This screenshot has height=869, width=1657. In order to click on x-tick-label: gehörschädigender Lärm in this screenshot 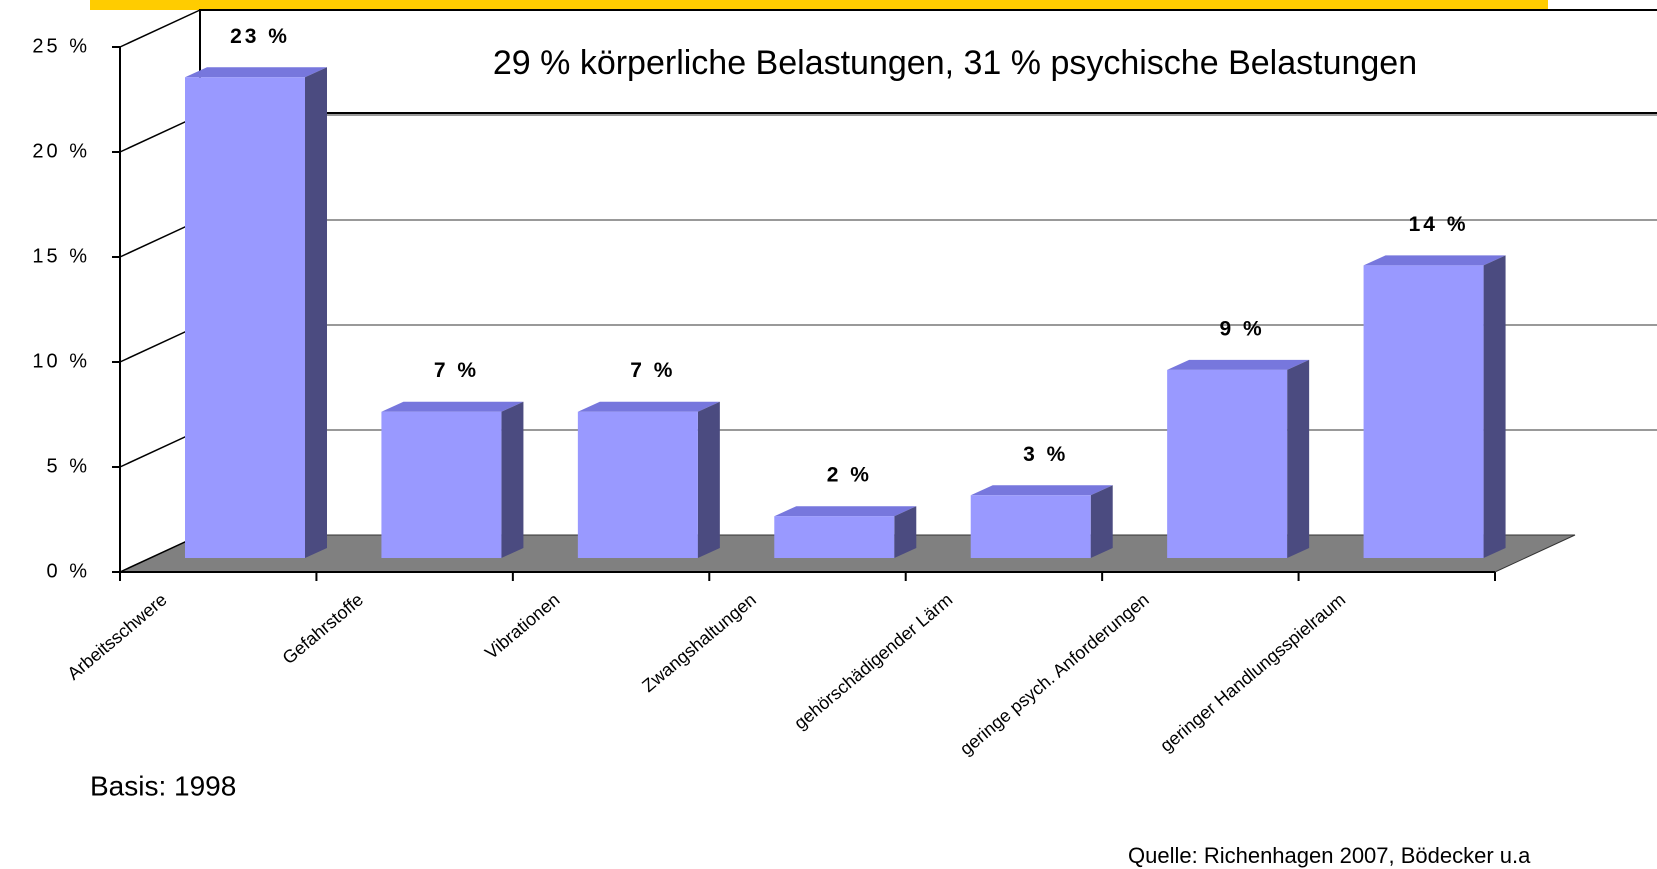, I will do `click(873, 661)`.